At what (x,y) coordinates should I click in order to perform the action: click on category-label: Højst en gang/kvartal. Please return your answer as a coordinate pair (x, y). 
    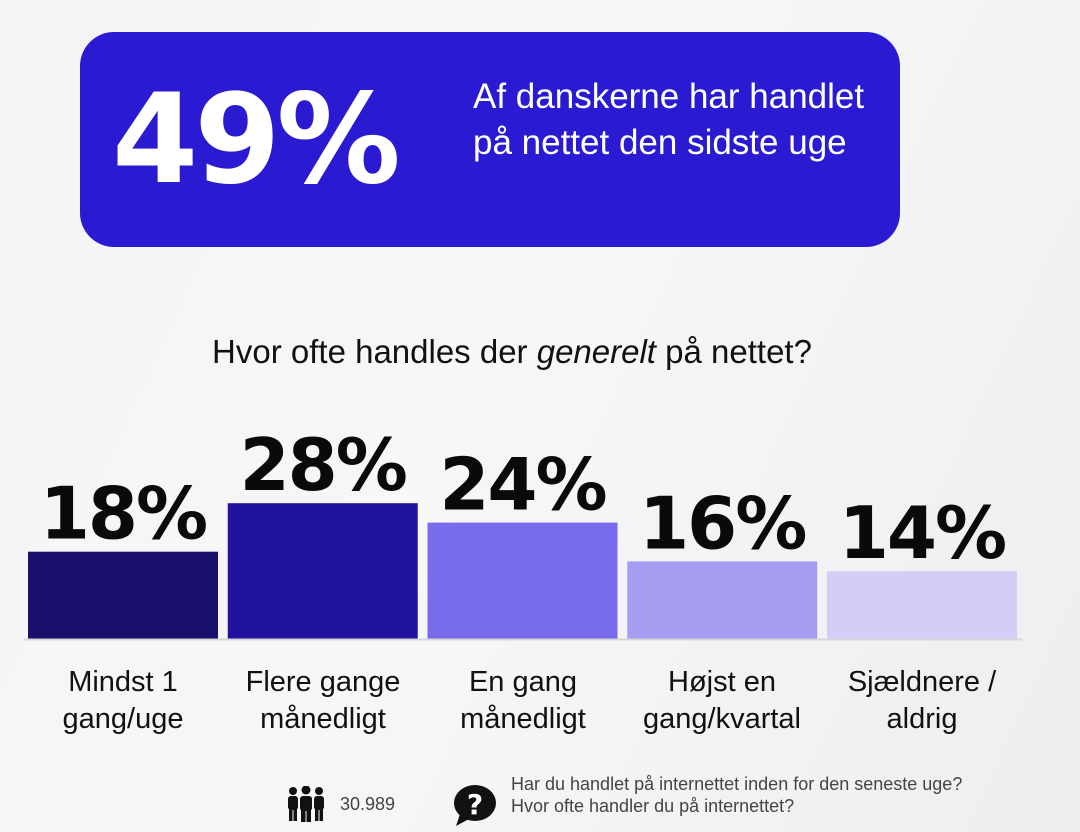
    Looking at the image, I should click on (722, 700).